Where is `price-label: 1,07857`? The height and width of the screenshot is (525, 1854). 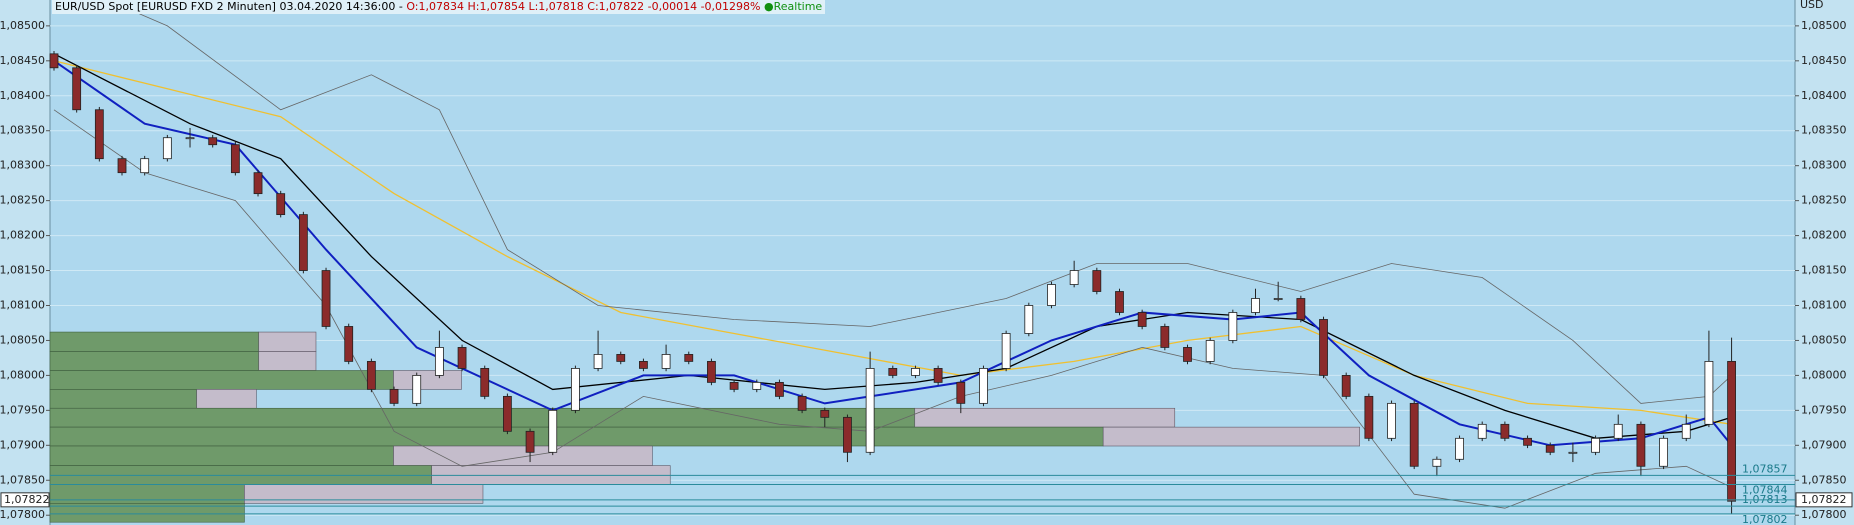
price-label: 1,07857 is located at coordinates (1765, 468).